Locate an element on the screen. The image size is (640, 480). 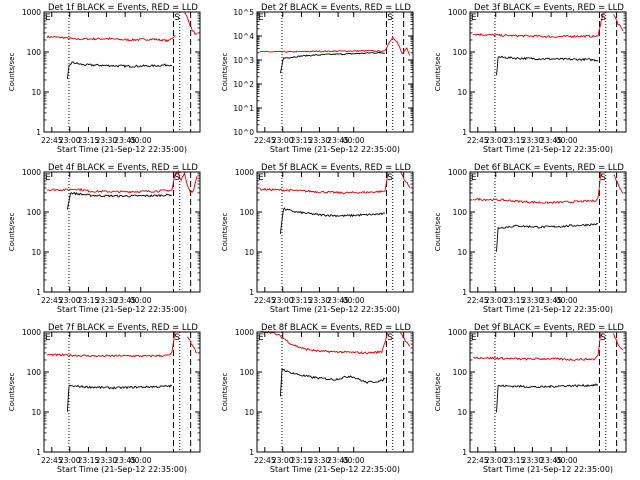
chart-title: Det 7f BLACK = Events, RED = LLD is located at coordinates (123, 328).